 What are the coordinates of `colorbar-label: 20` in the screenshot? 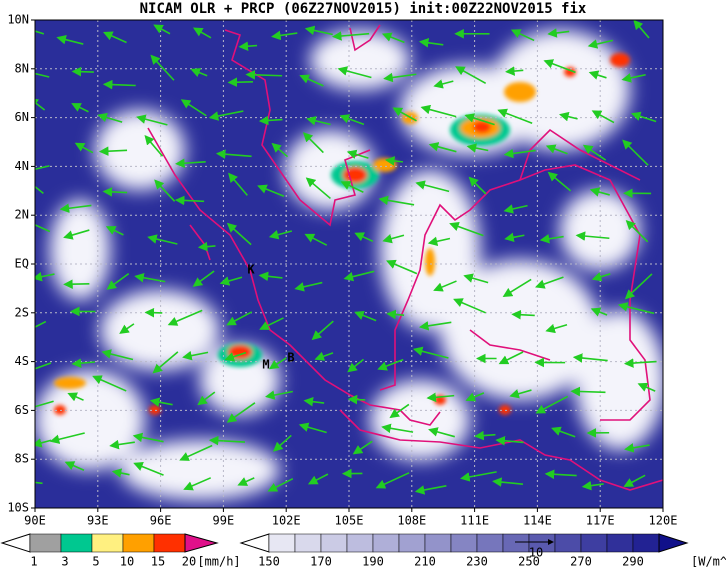 It's located at (189, 562).